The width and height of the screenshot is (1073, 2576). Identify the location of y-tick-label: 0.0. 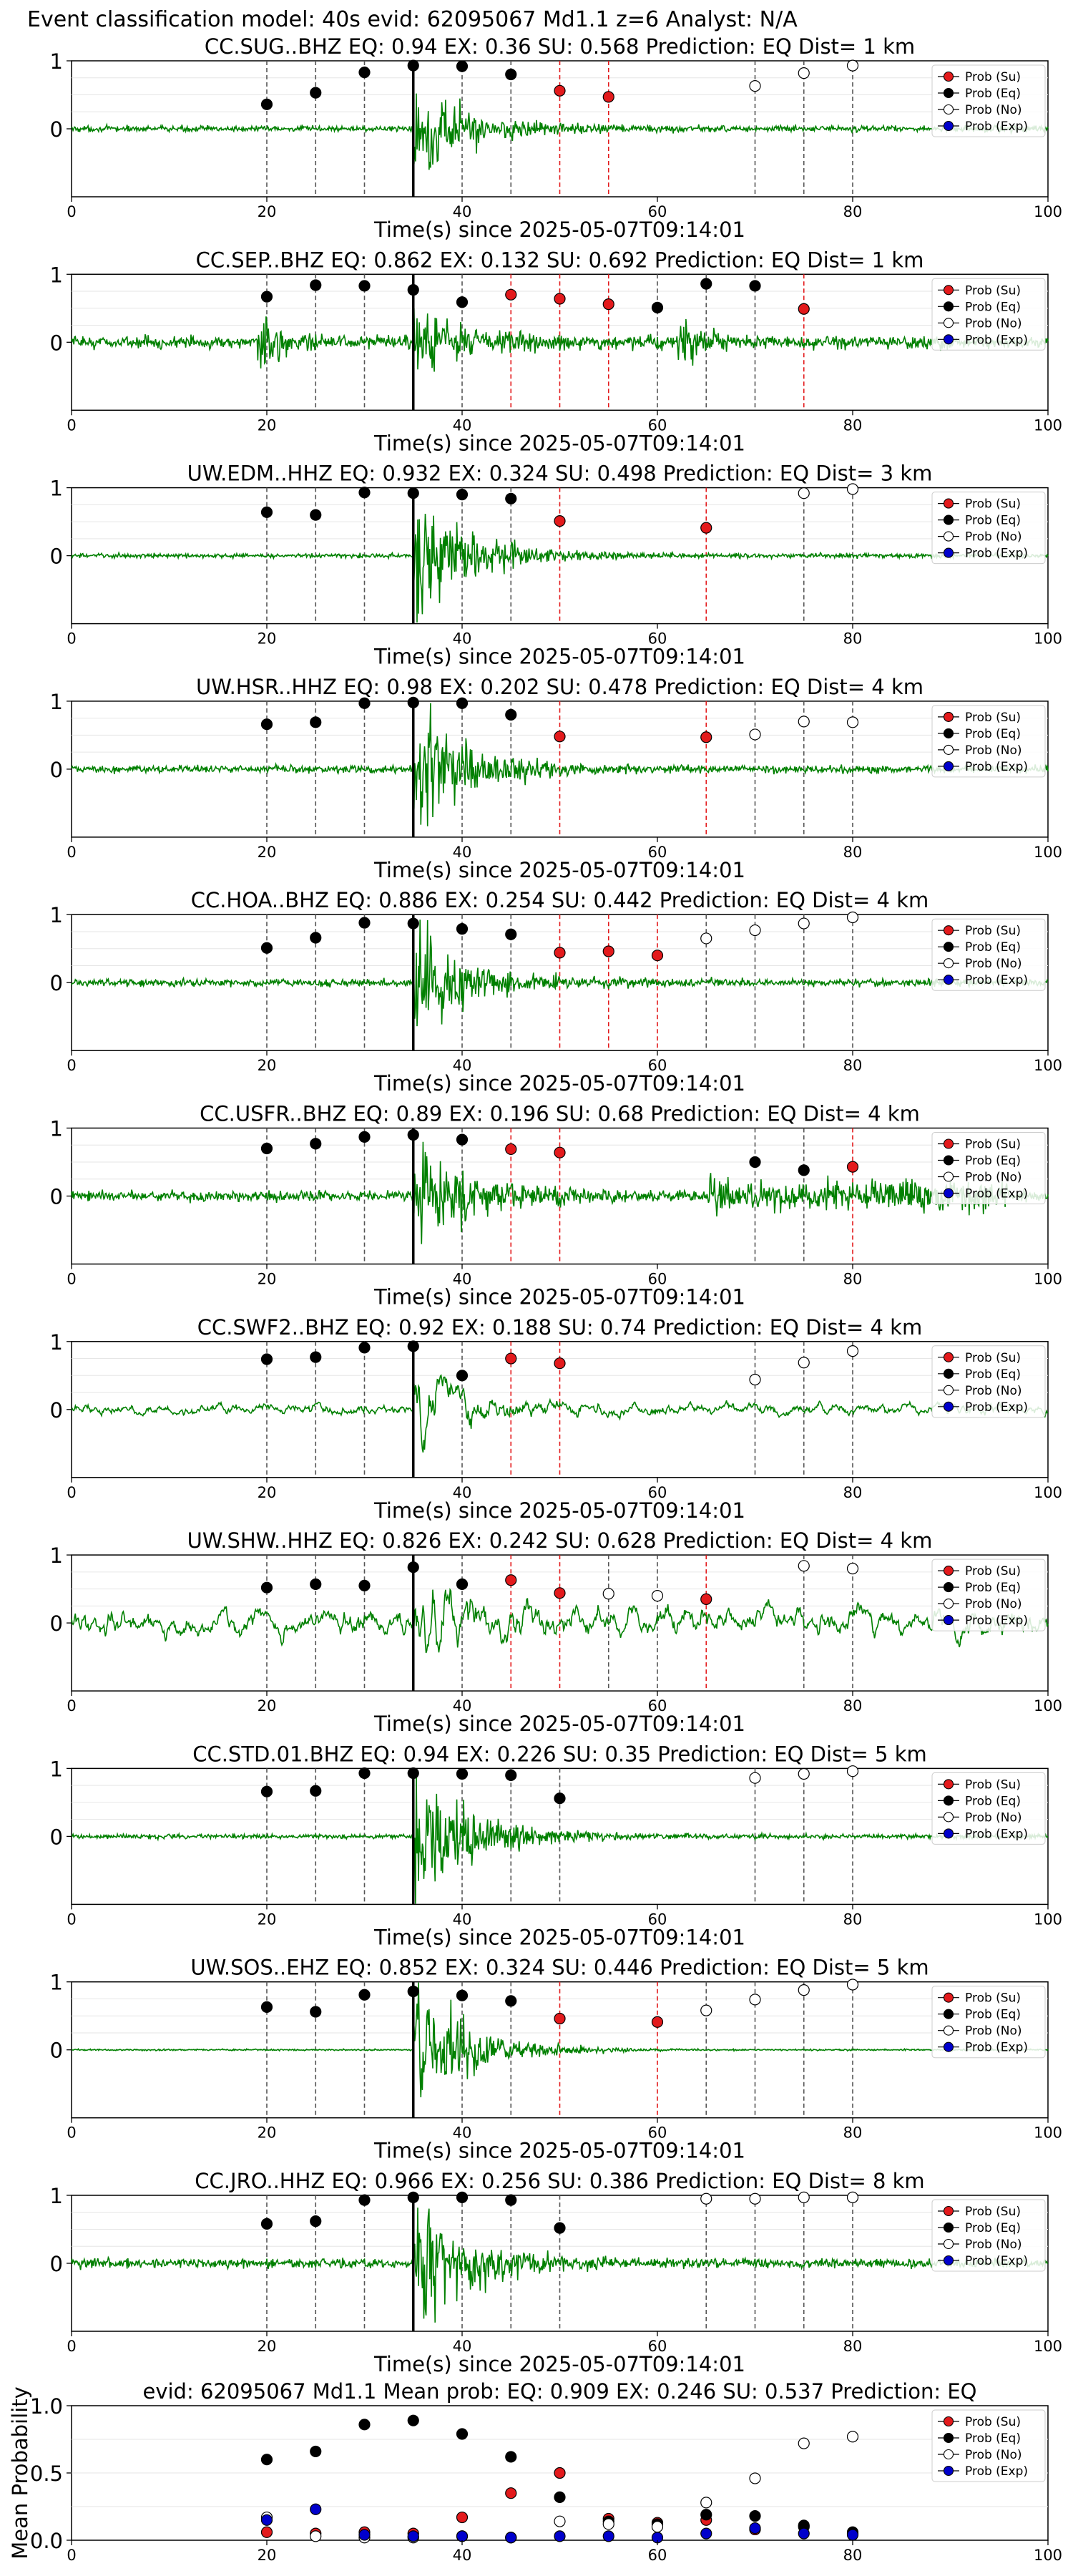
(46, 2541).